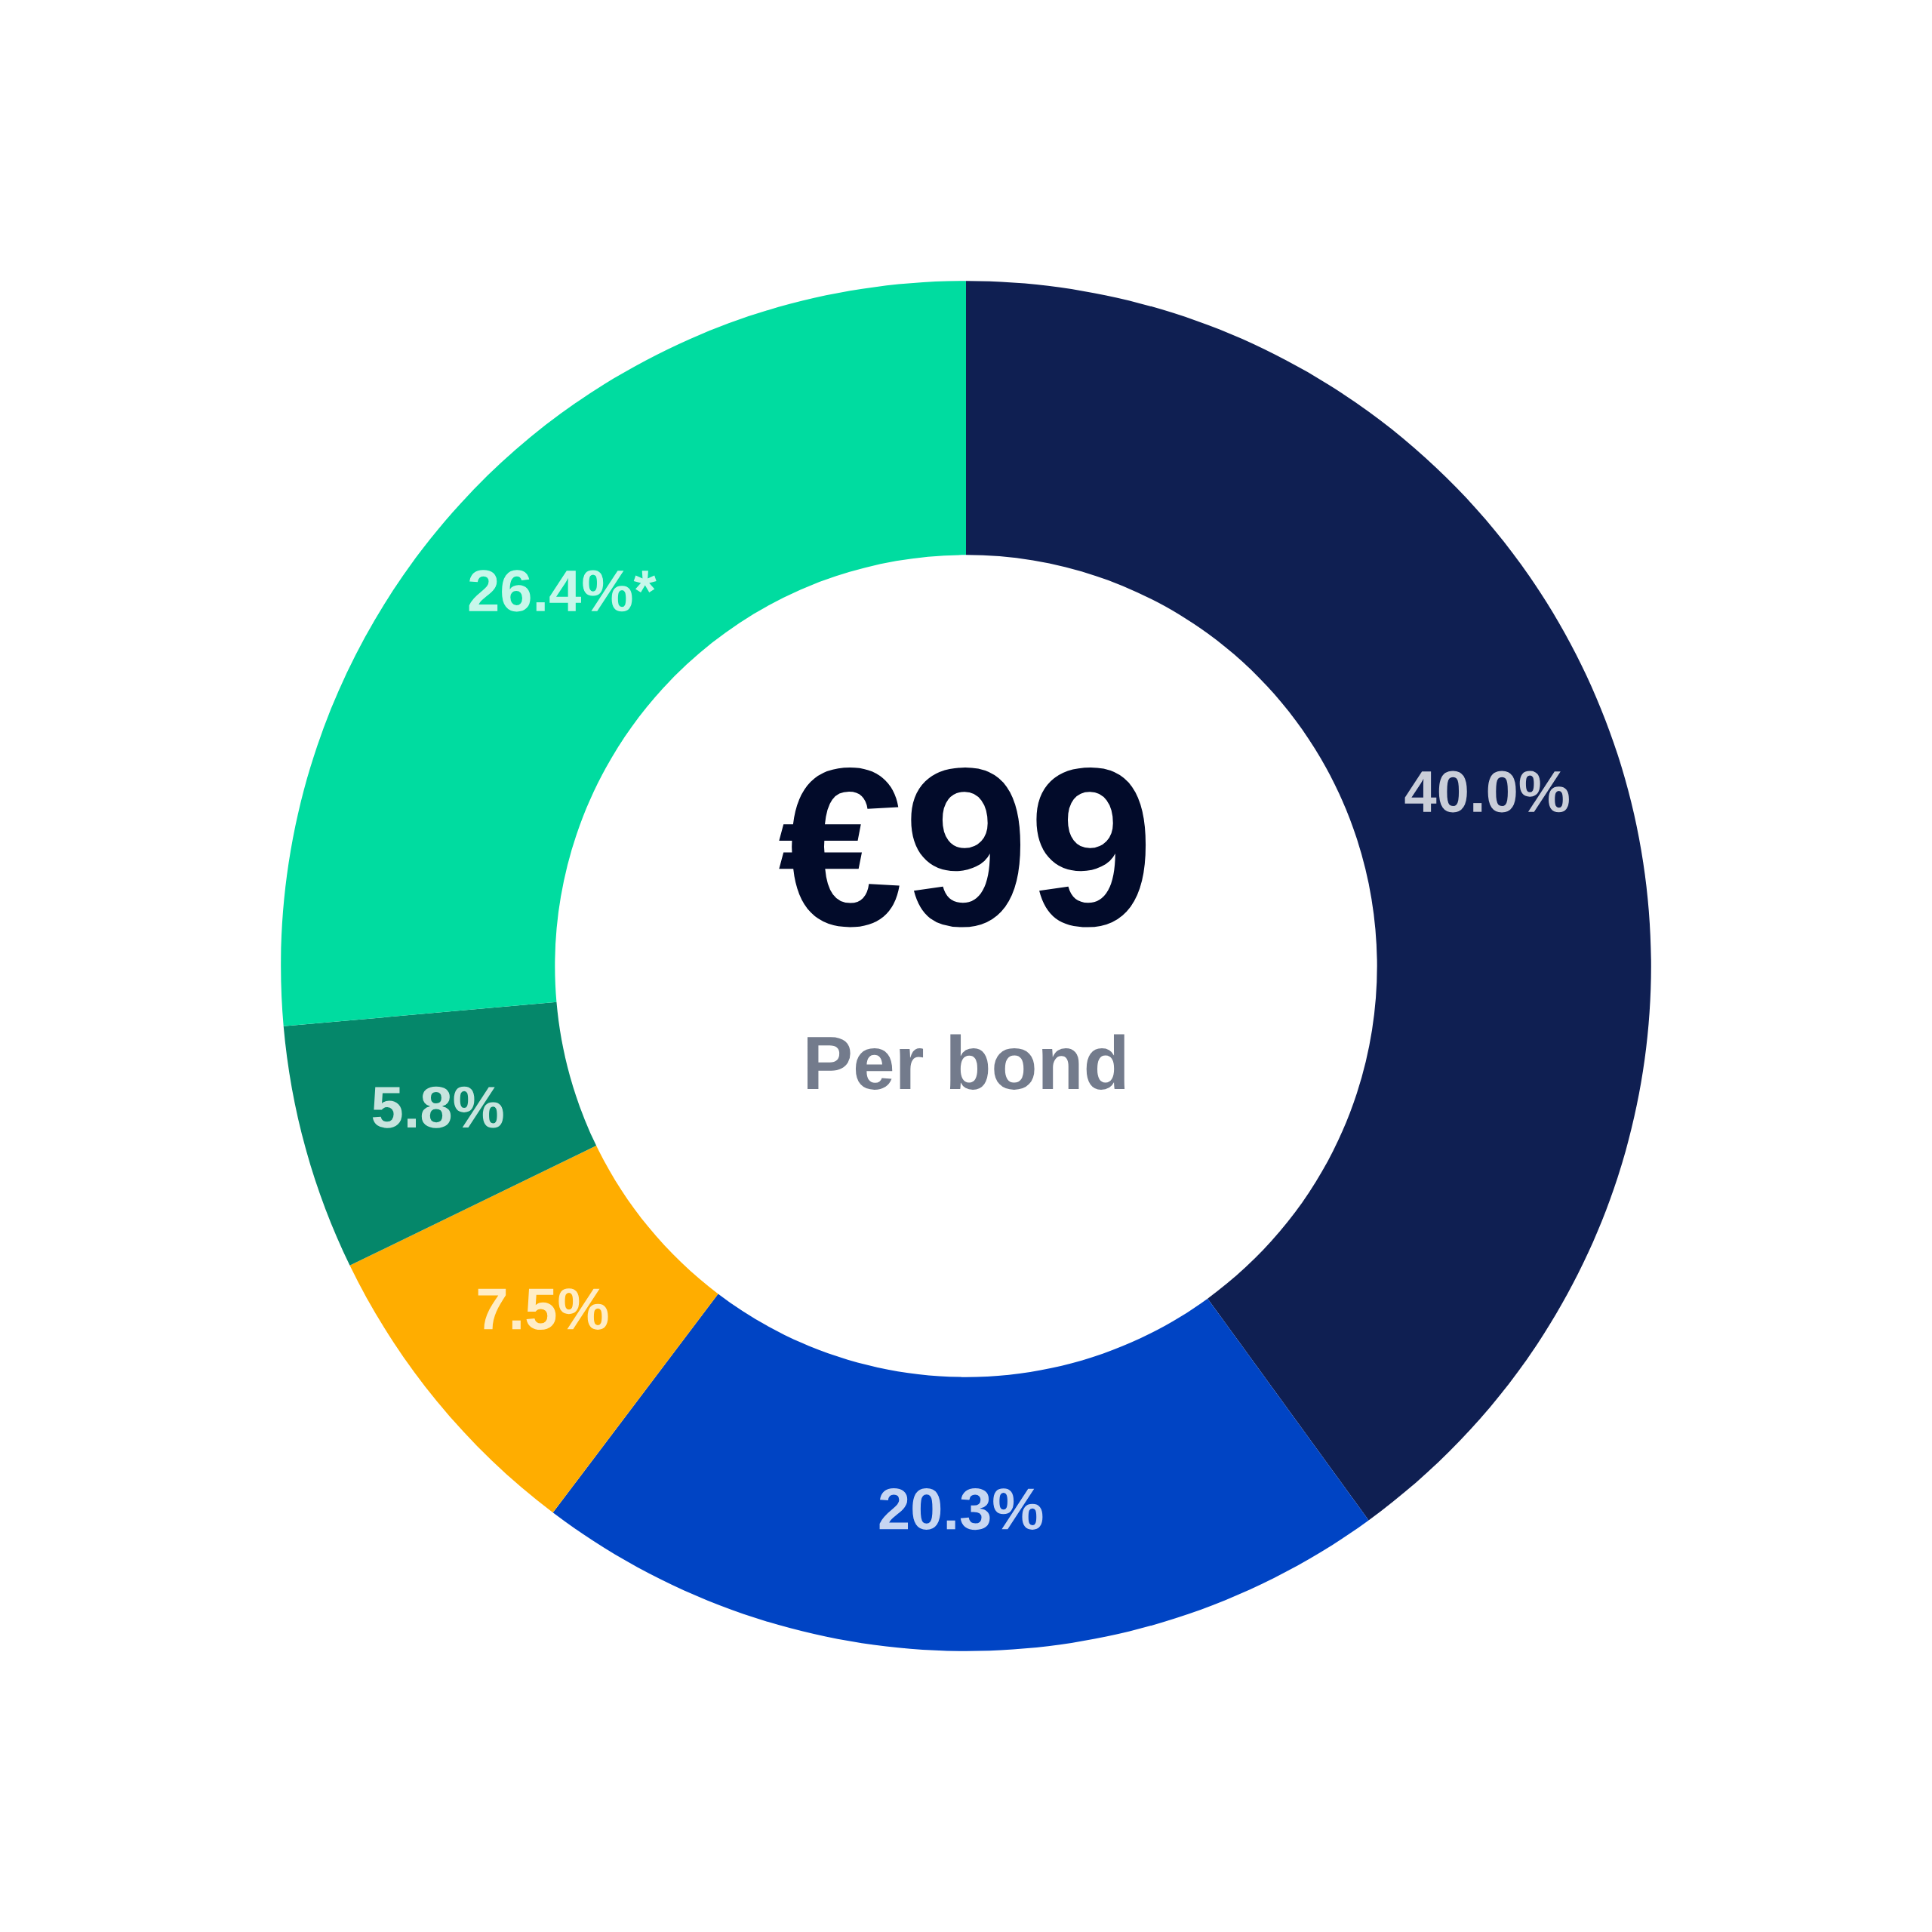 This screenshot has width=1932, height=1932. Describe the element at coordinates (437, 1107) in the screenshot. I see `data-label: 5.8%` at that location.